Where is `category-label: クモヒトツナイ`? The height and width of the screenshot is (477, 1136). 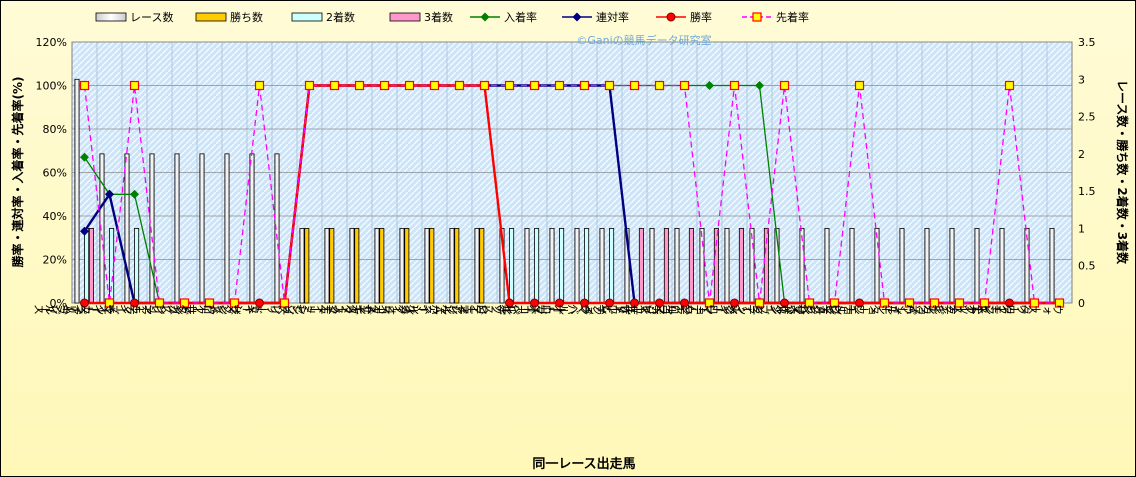 category-label: クモヒトツナイ is located at coordinates (975, 309).